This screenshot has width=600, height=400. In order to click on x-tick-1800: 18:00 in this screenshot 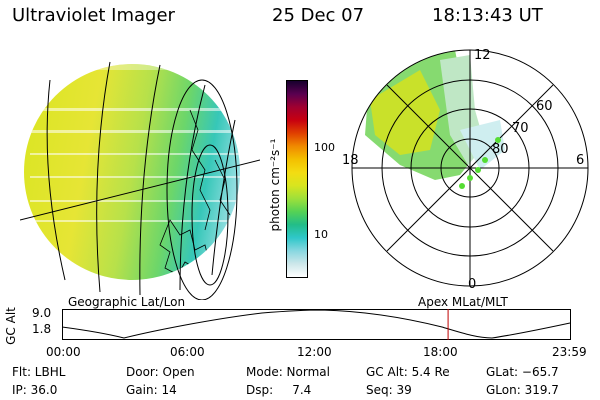, I will do `click(440, 352)`.